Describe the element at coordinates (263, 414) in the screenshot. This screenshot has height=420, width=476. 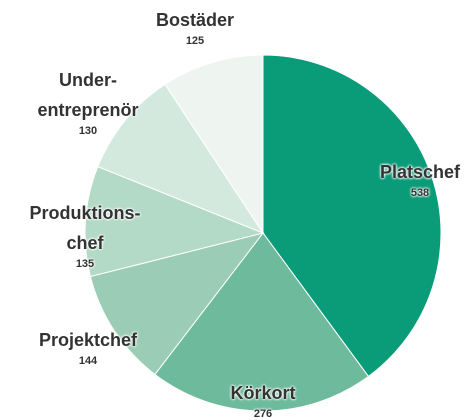
I see `value-label: 276` at that location.